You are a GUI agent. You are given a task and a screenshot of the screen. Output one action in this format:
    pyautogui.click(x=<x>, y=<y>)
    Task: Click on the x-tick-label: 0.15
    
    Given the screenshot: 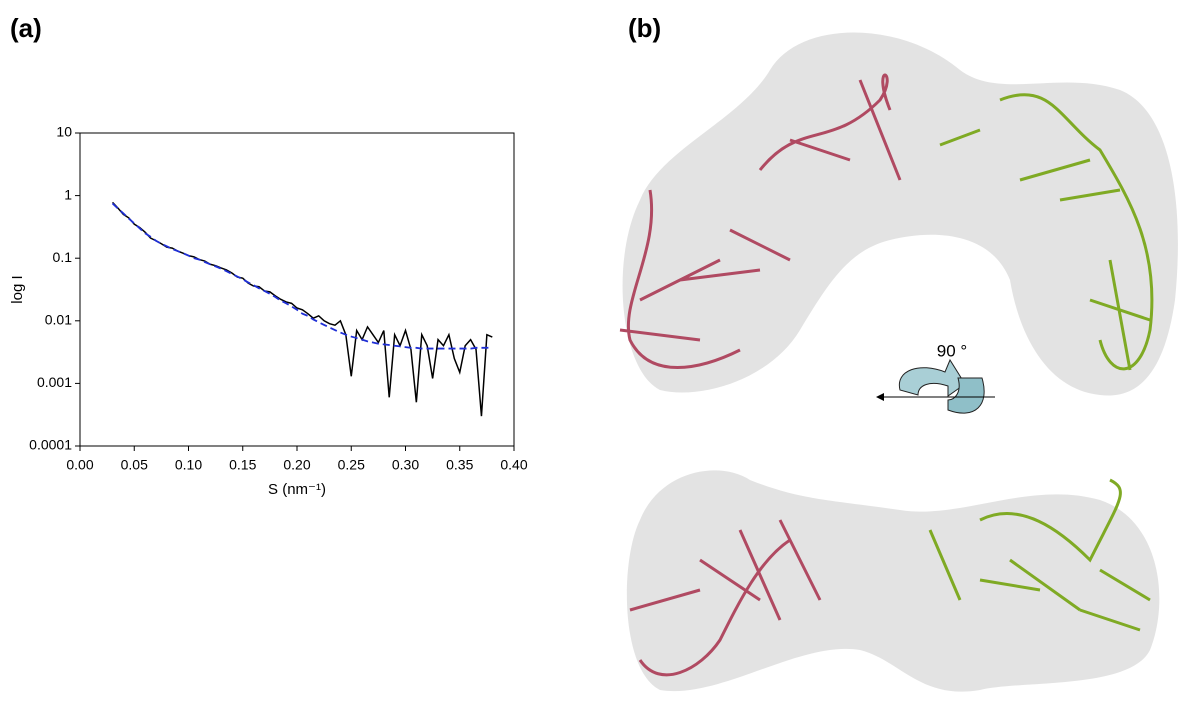 What is the action you would take?
    pyautogui.click(x=242, y=465)
    